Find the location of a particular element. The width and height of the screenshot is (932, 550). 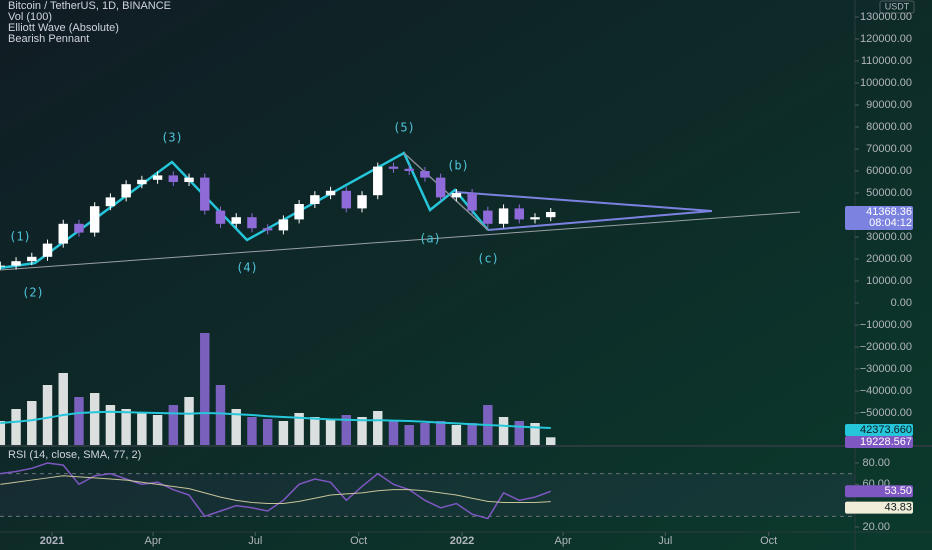

wave-label: (3) is located at coordinates (172, 138).